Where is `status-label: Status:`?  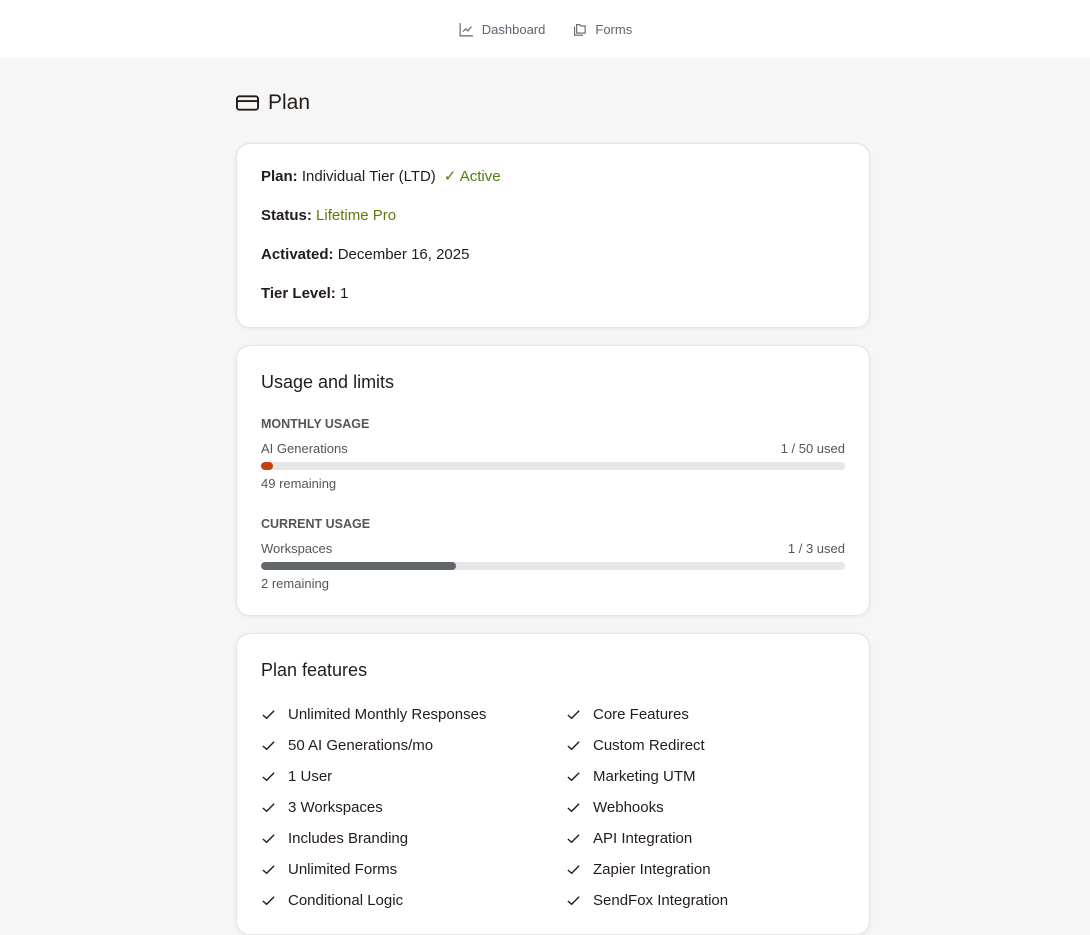
status-label: Status: is located at coordinates (286, 215).